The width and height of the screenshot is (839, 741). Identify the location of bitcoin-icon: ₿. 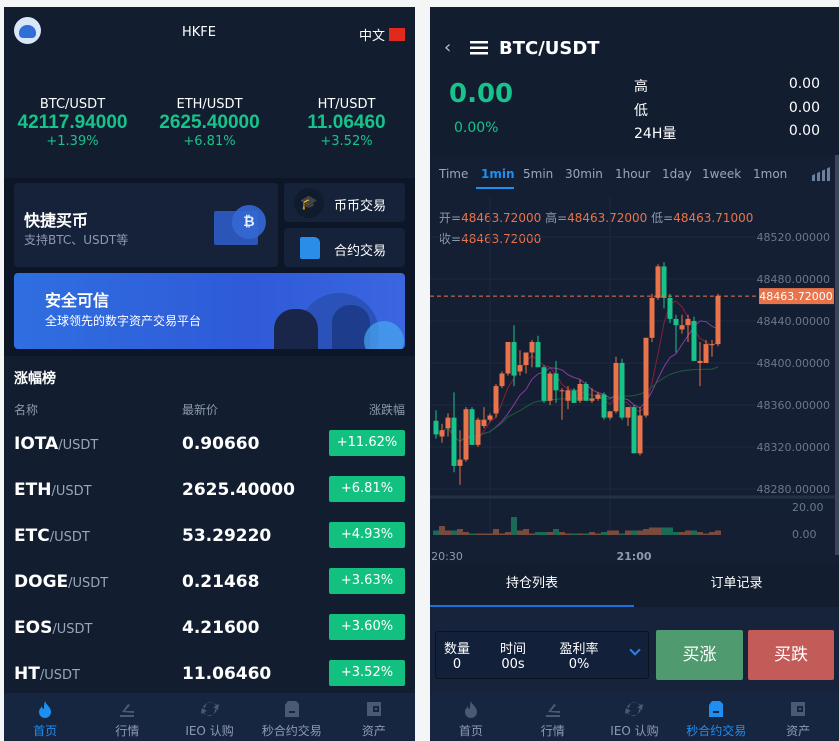
(249, 222).